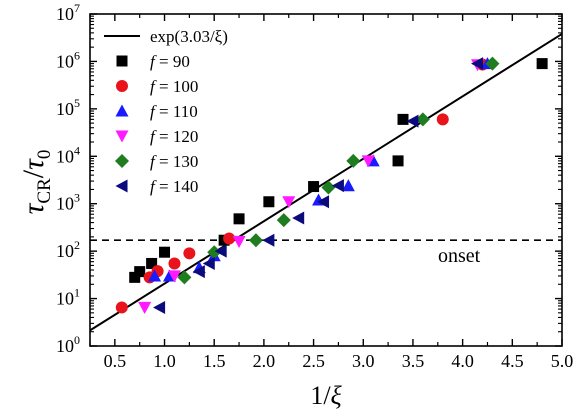 The image size is (587, 414). Describe the element at coordinates (170, 61) in the screenshot. I see `legend-label: f = 90` at that location.